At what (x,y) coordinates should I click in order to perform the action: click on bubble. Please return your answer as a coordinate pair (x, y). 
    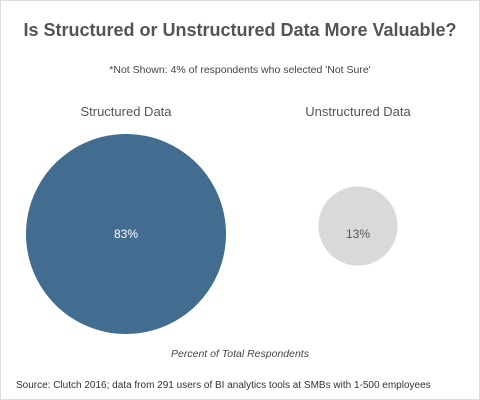
    Looking at the image, I should click on (358, 226).